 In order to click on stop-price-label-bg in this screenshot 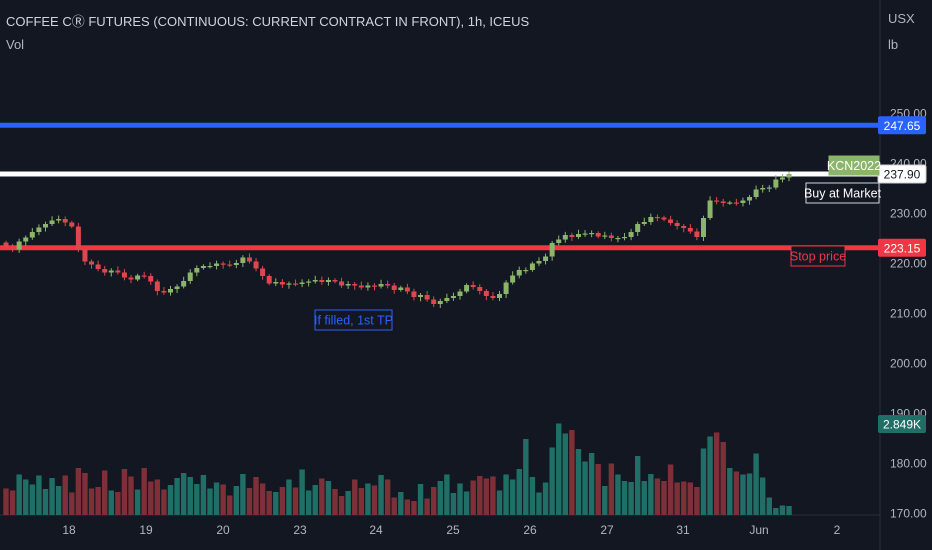, I will do `click(902, 247)`.